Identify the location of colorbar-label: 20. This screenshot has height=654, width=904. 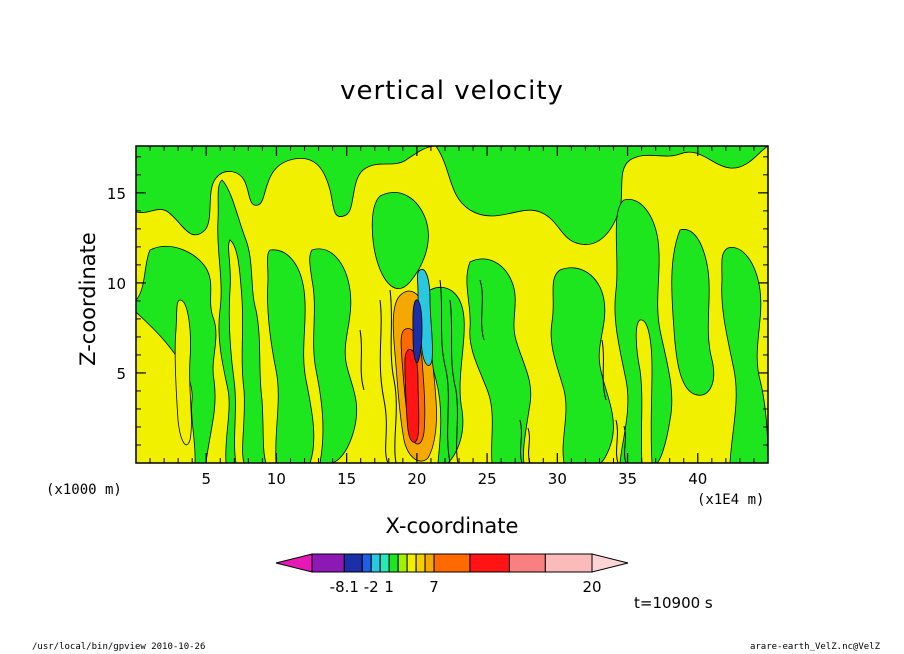
(591, 587).